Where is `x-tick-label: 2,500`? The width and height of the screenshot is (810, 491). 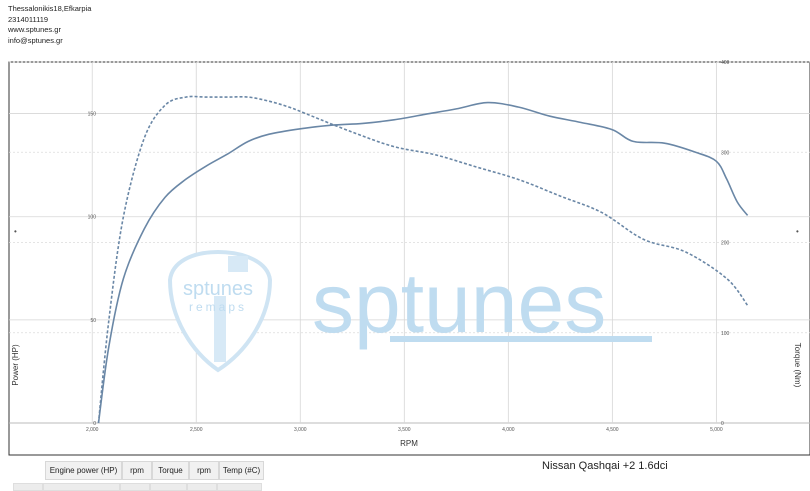 x-tick-label: 2,500 is located at coordinates (196, 430).